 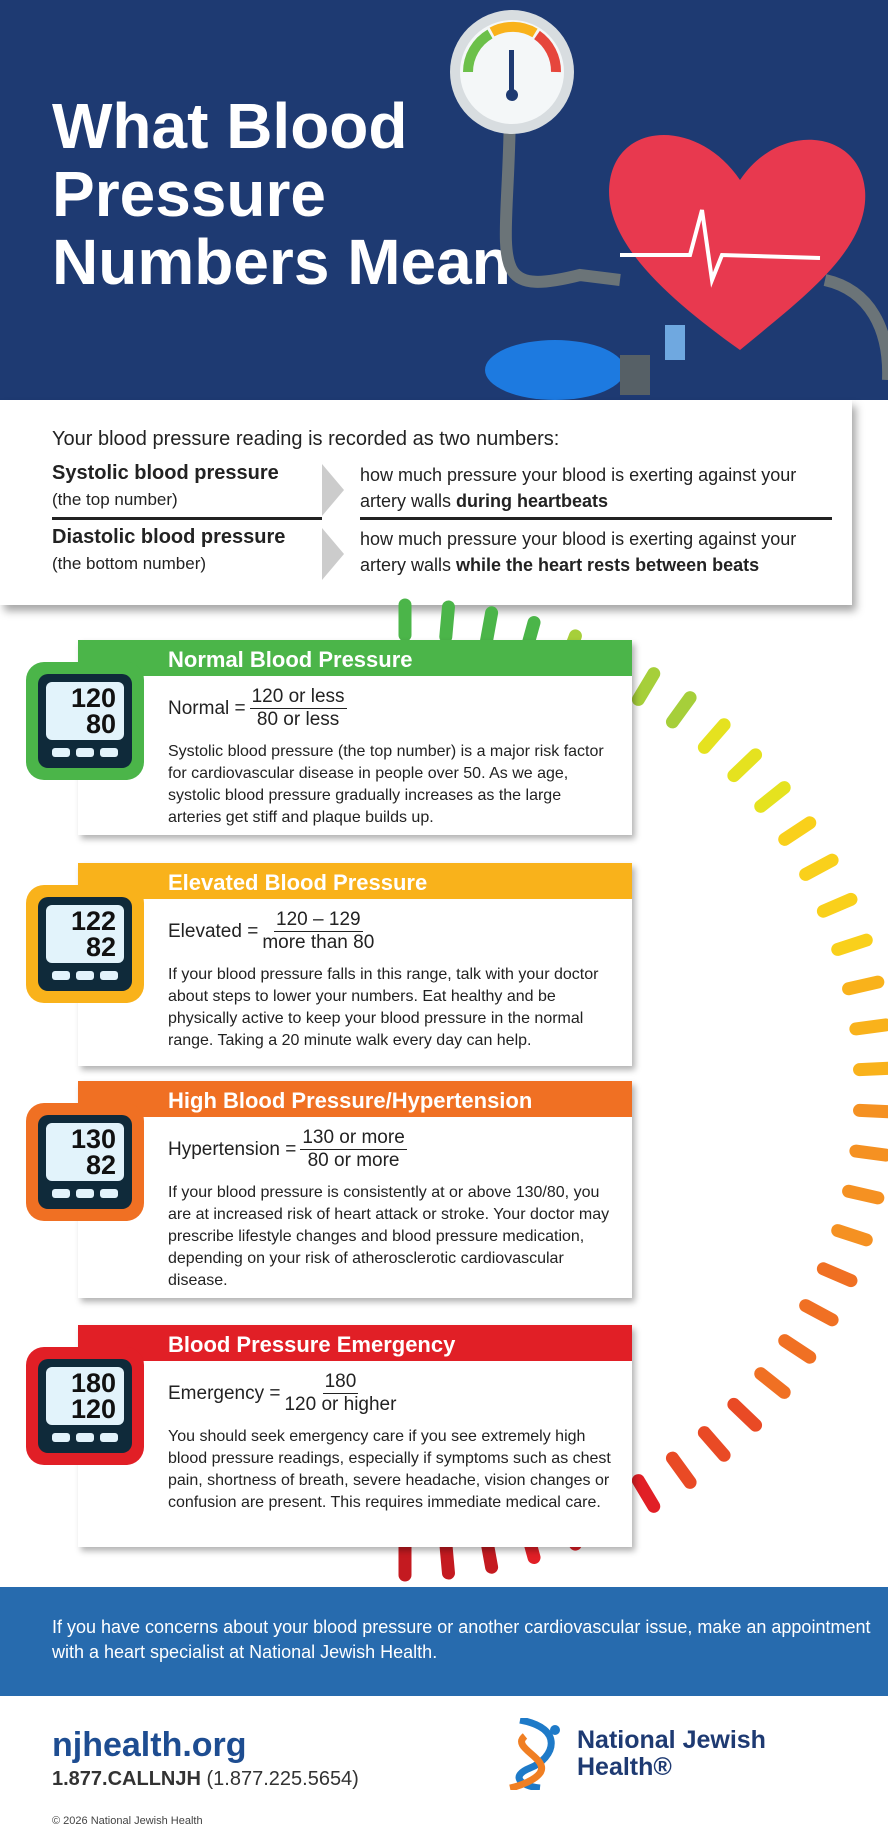 I want to click on threshold-equation: Hypertension = 130 or more 80 or more, so click(x=287, y=1149).